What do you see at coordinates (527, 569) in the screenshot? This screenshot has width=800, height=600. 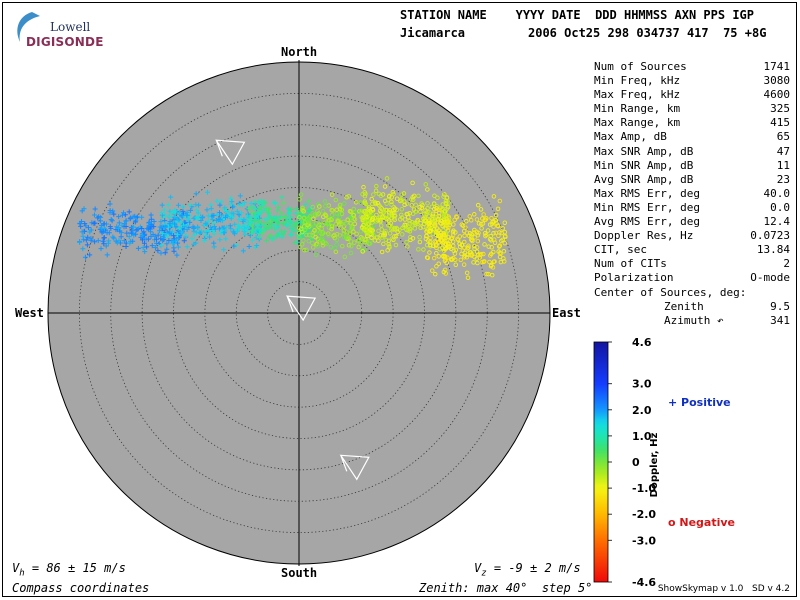 I see `vertical-velocity: Vz = -9 ± 2 m/s` at bounding box center [527, 569].